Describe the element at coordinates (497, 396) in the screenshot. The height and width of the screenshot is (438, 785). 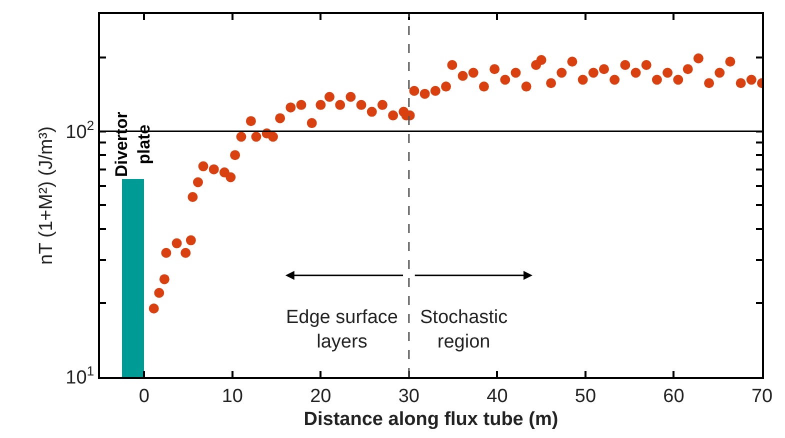
I see `x-tick-label: 40` at that location.